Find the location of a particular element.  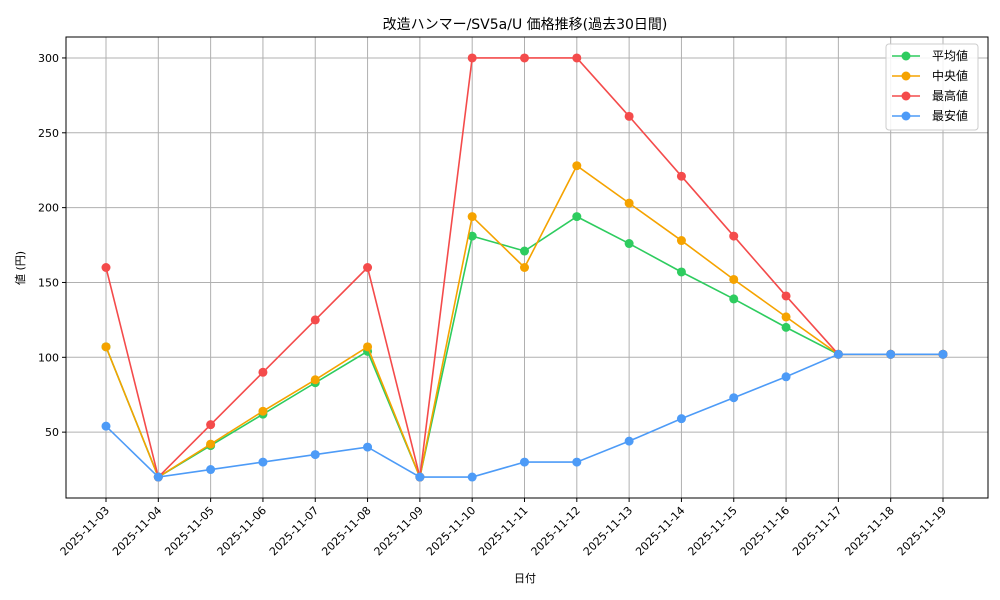

legend-item: 平均値 is located at coordinates (930, 55).